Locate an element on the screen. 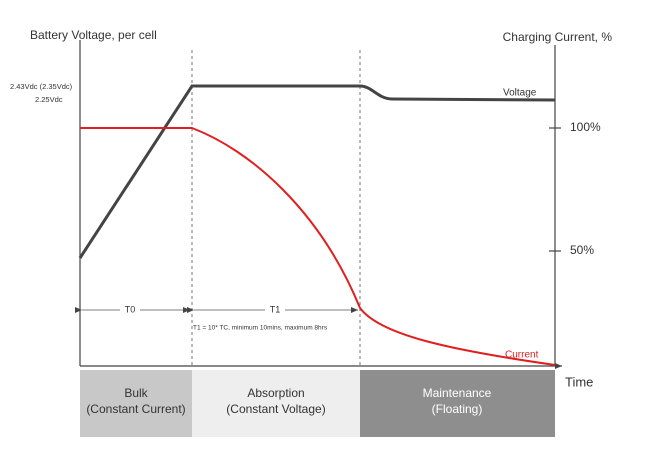 The width and height of the screenshot is (645, 458). maintenance-band is located at coordinates (457, 403).